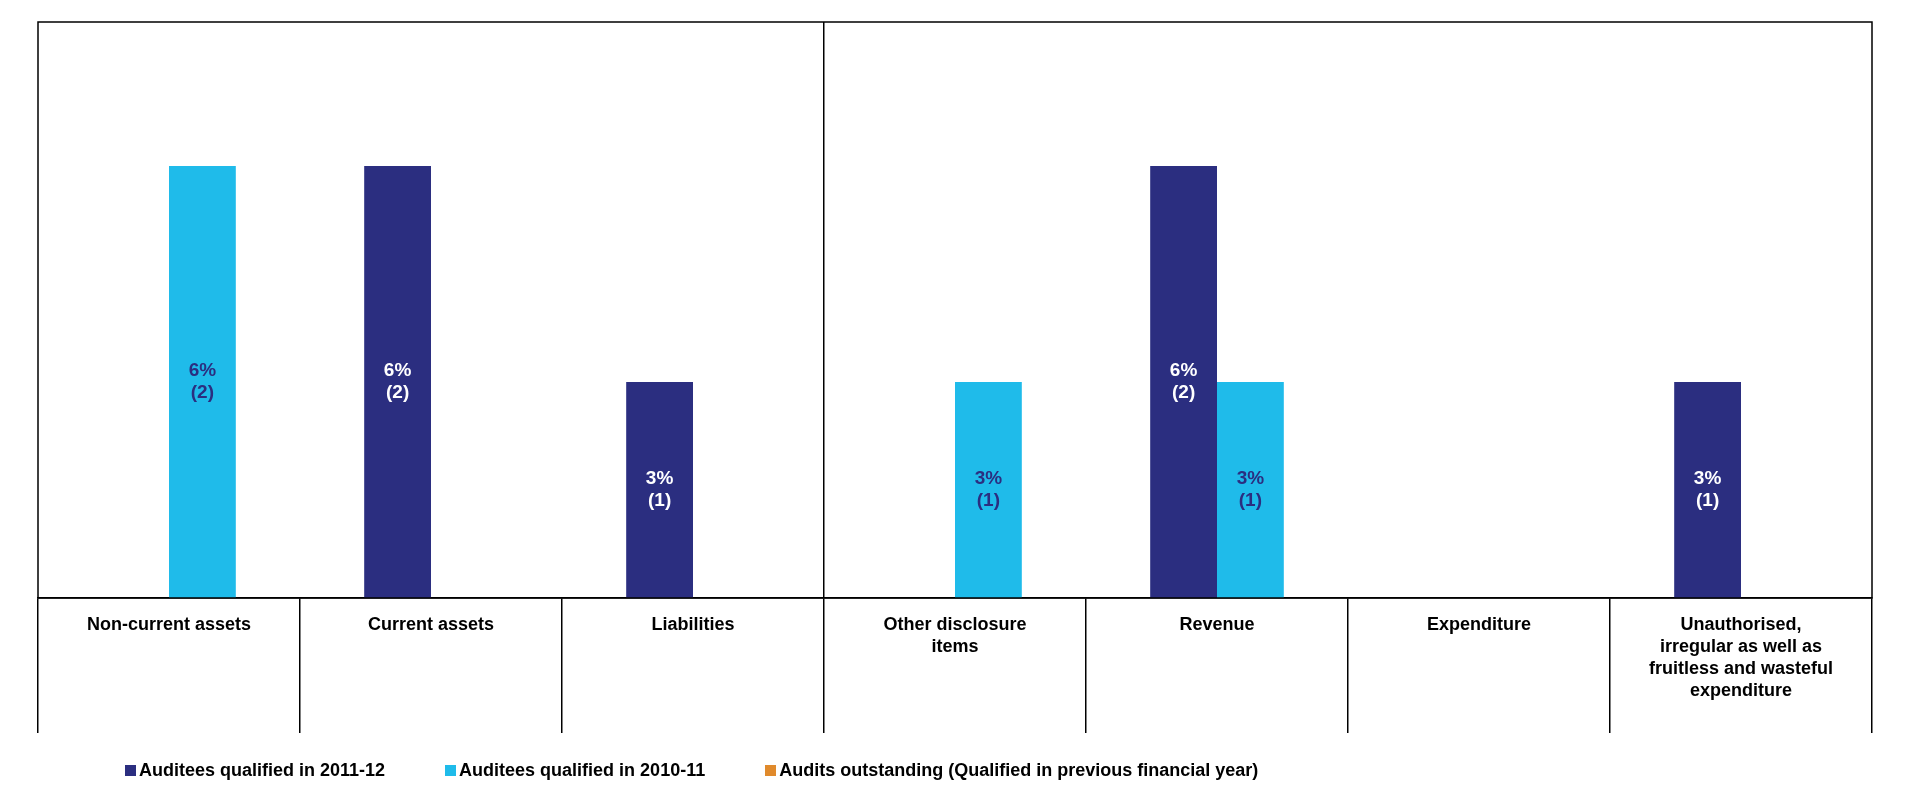 The image size is (1912, 808). I want to click on x-tick-label: Revenue, so click(1217, 623).